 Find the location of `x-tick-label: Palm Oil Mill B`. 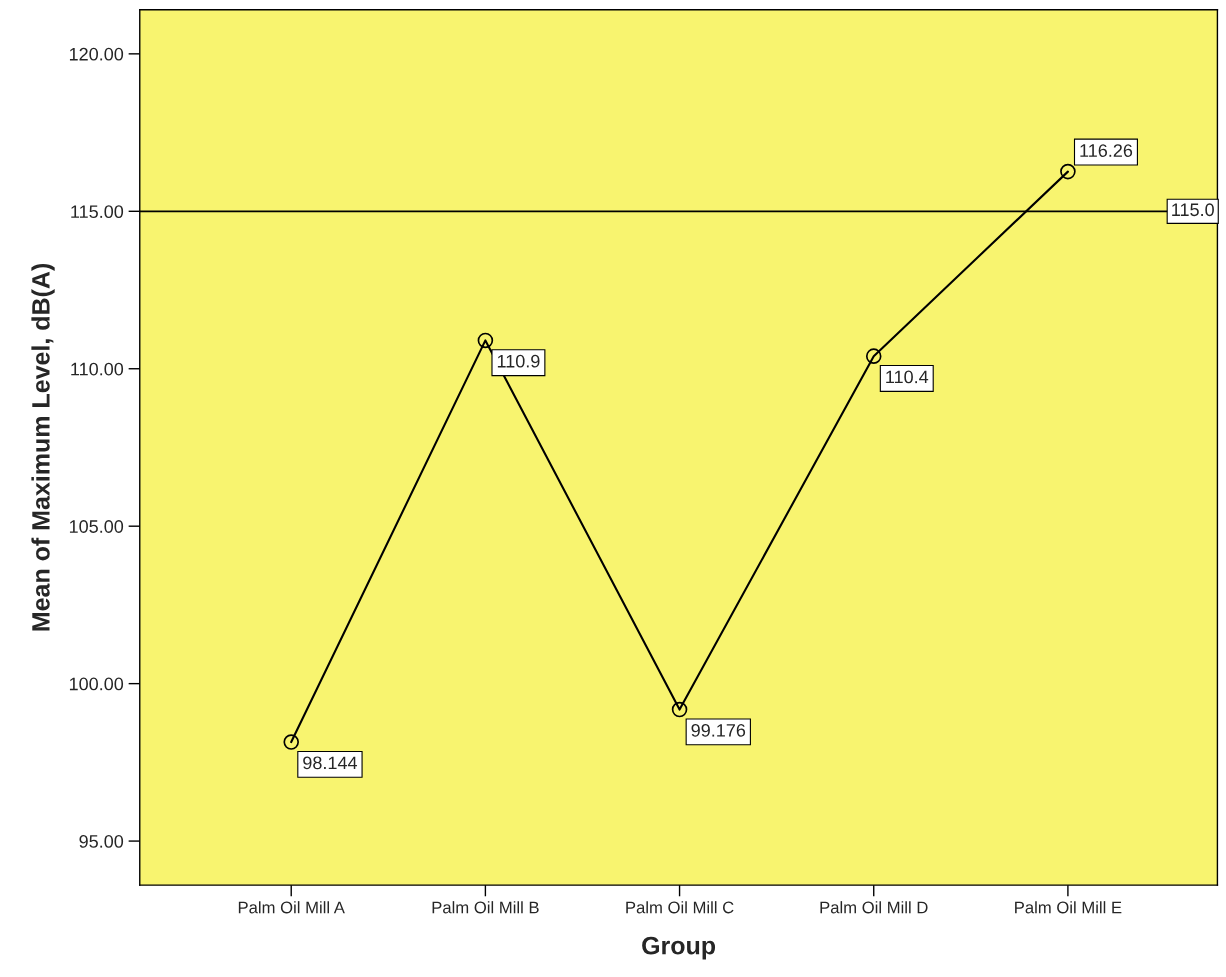

x-tick-label: Palm Oil Mill B is located at coordinates (485, 907).